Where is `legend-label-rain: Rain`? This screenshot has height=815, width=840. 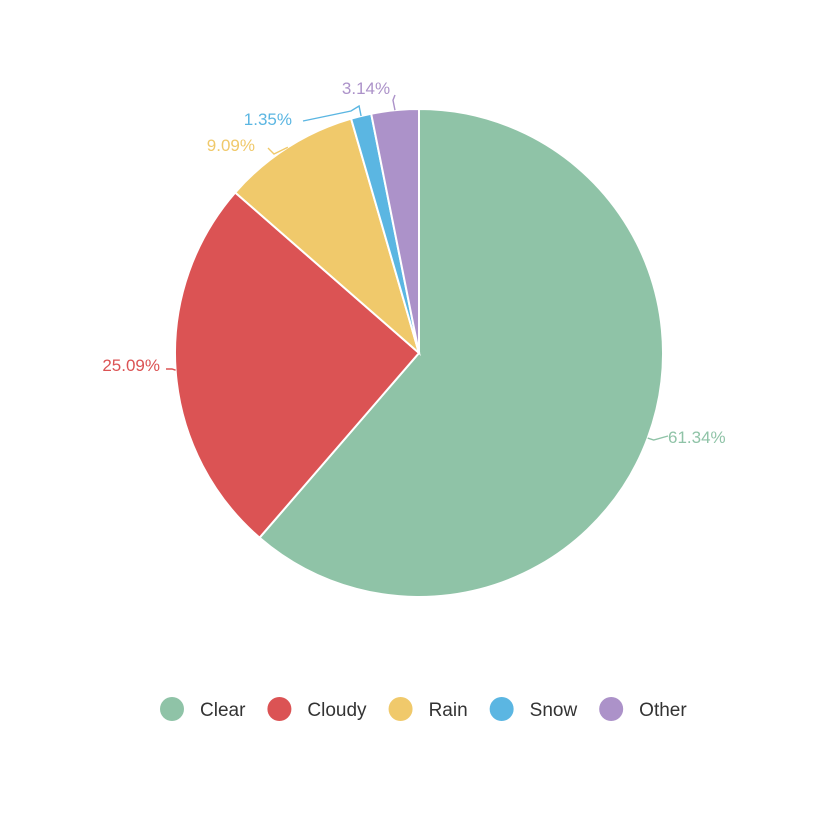 legend-label-rain: Rain is located at coordinates (448, 710).